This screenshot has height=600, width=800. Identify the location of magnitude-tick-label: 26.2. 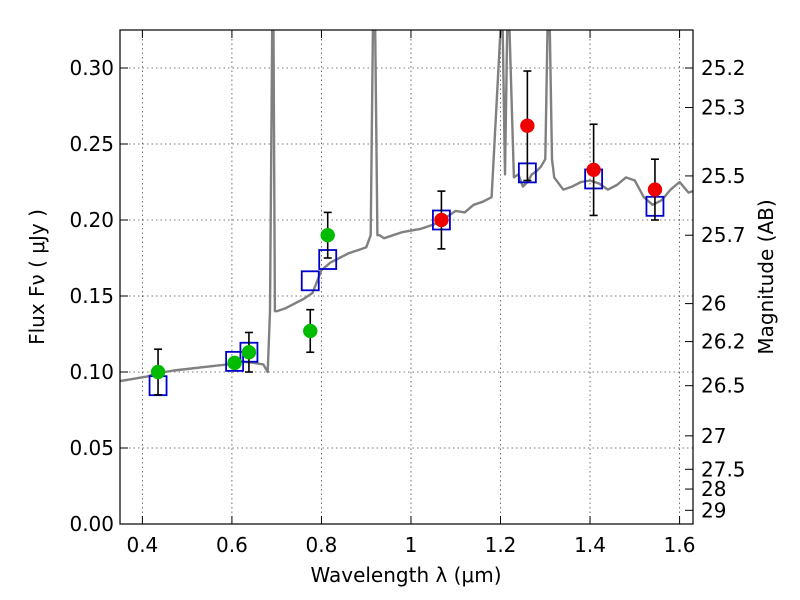
(723, 342).